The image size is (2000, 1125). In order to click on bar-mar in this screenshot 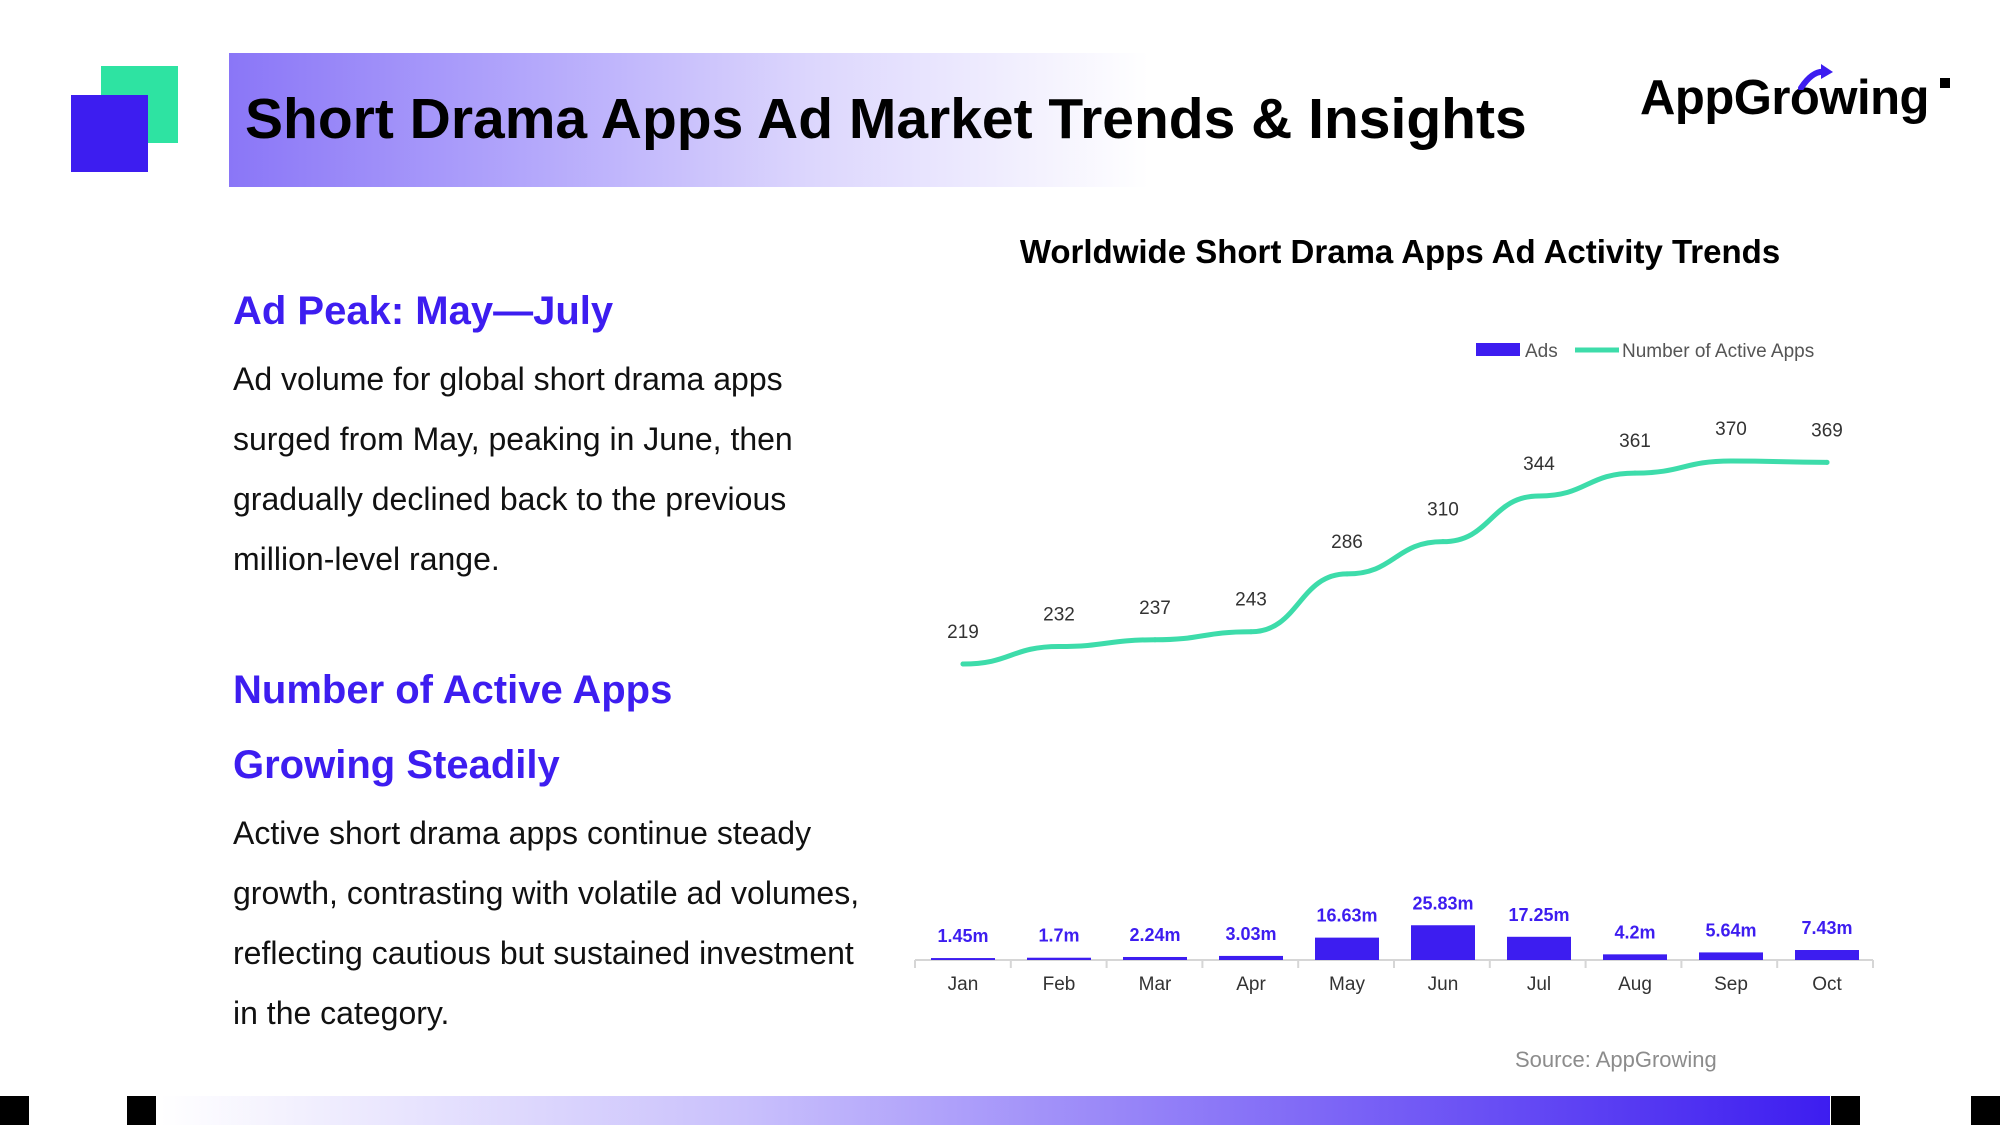, I will do `click(1155, 958)`.